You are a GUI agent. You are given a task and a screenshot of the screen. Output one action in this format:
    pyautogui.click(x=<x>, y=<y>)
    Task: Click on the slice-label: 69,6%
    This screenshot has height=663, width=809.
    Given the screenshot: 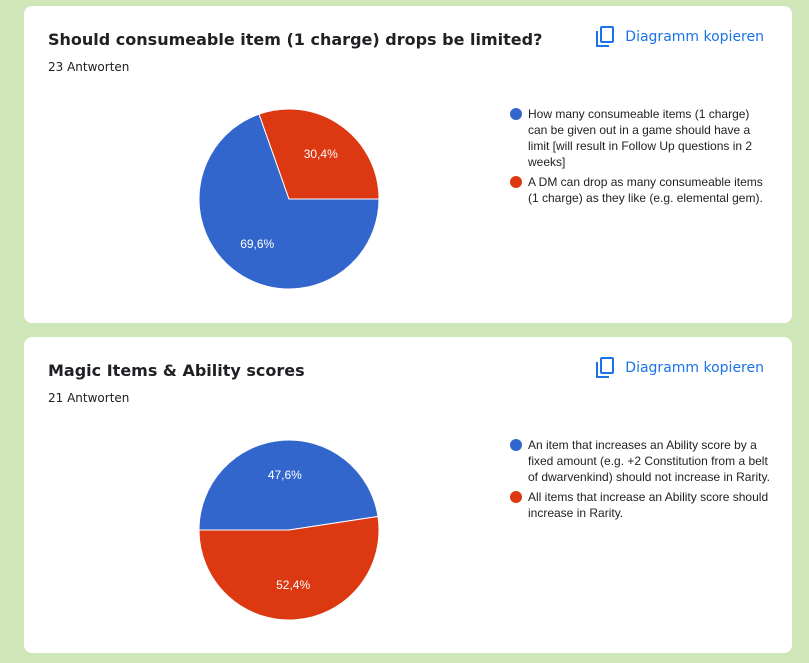 What is the action you would take?
    pyautogui.click(x=257, y=244)
    